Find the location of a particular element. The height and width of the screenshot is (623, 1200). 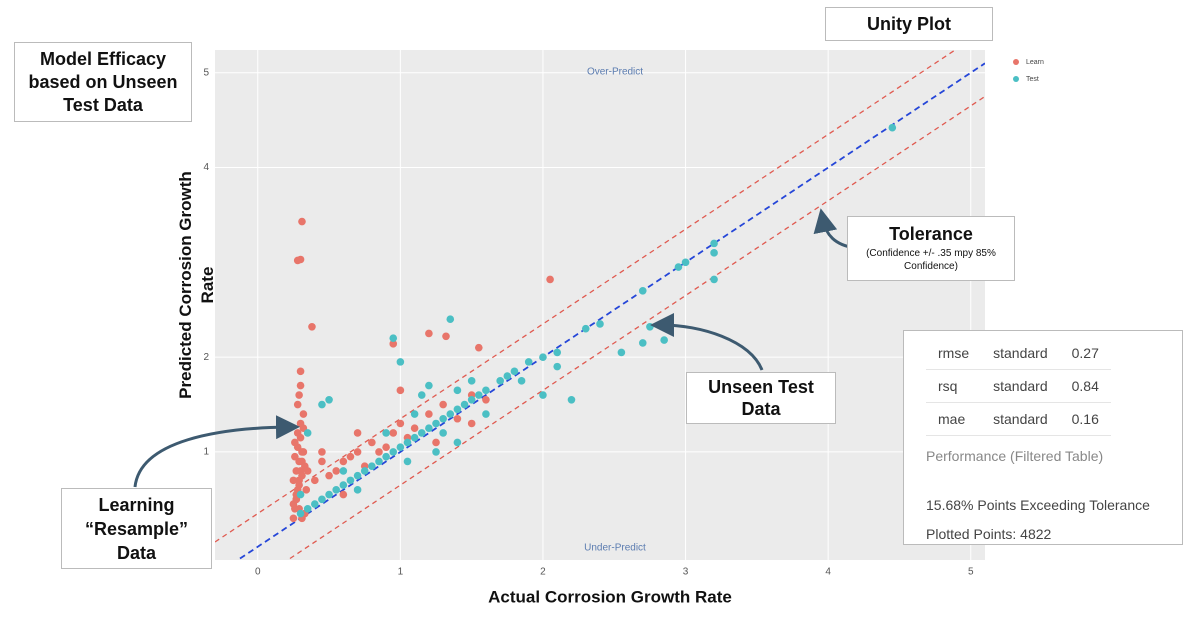

title: Unity Plot is located at coordinates (909, 23).